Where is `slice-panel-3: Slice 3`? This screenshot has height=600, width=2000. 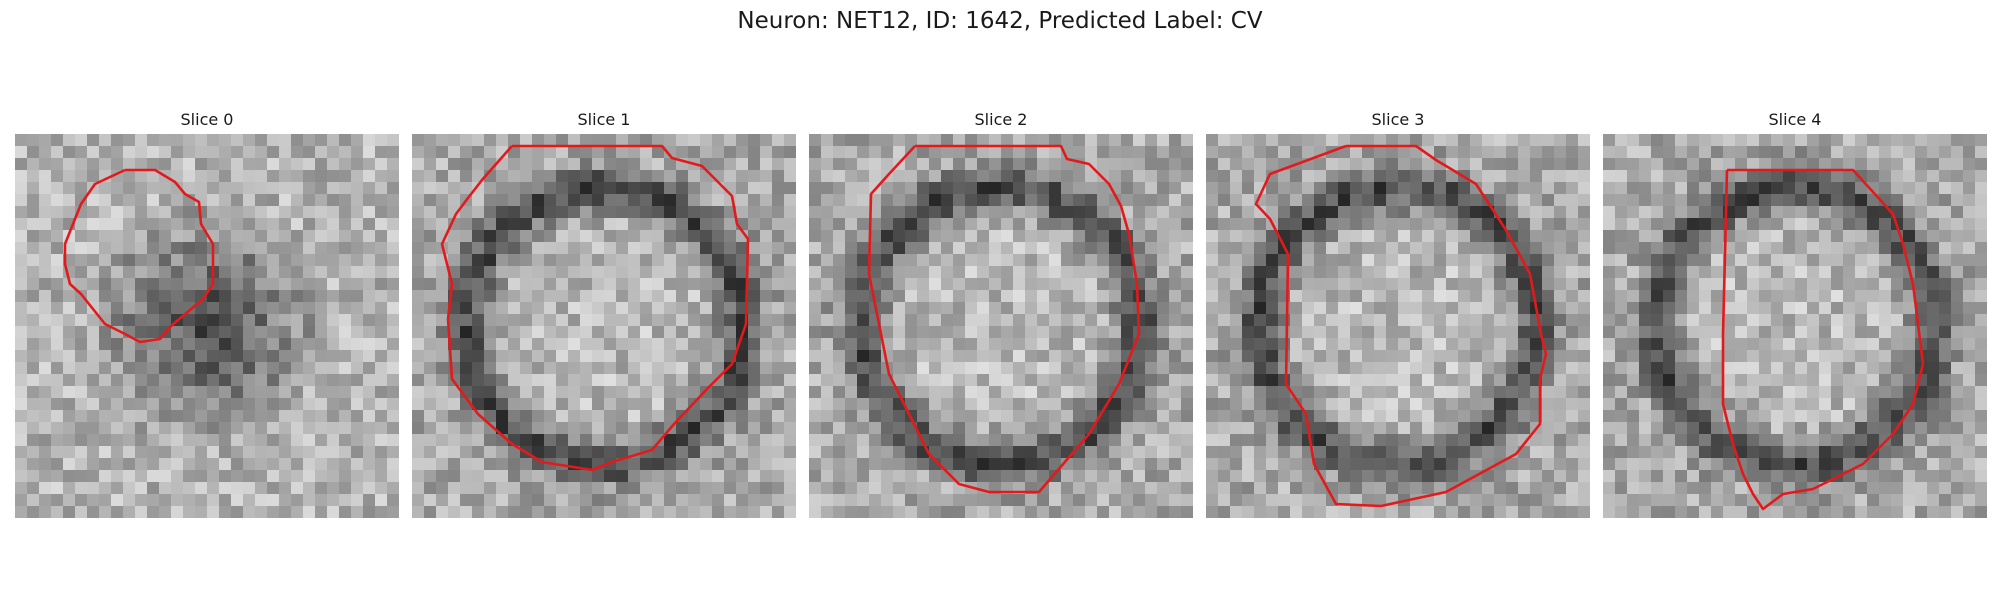 slice-panel-3: Slice 3 is located at coordinates (1398, 313).